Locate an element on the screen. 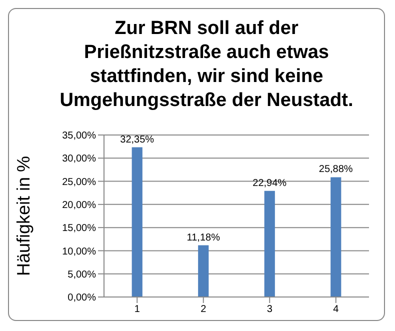 This screenshot has height=331, width=395. y-tick-label: 25,00% is located at coordinates (79, 182).